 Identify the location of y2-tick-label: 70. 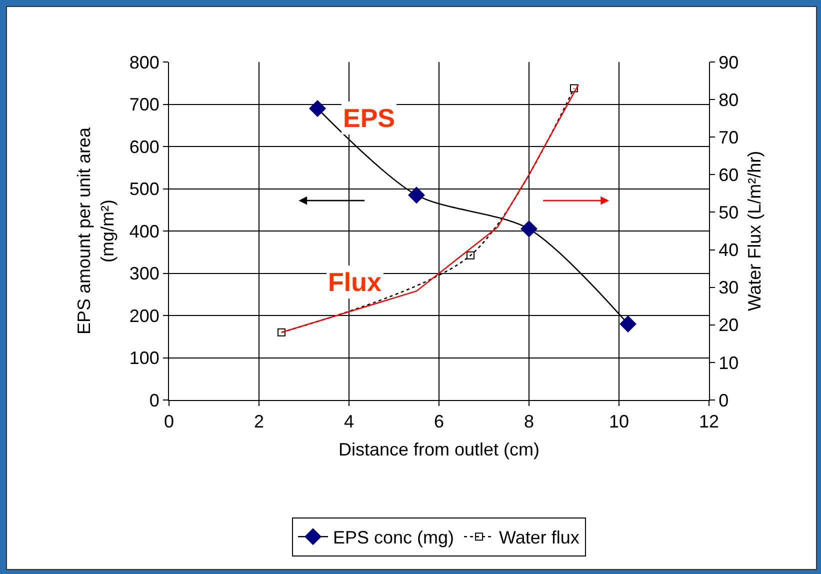
(728, 137).